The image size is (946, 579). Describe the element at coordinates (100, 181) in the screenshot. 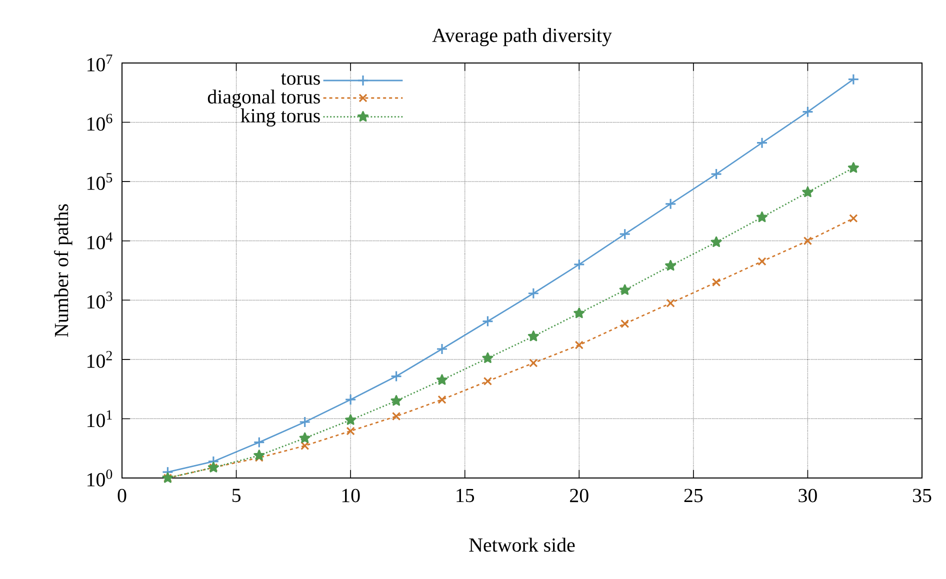

I see `y-tick-label: 10$^{5}$` at that location.